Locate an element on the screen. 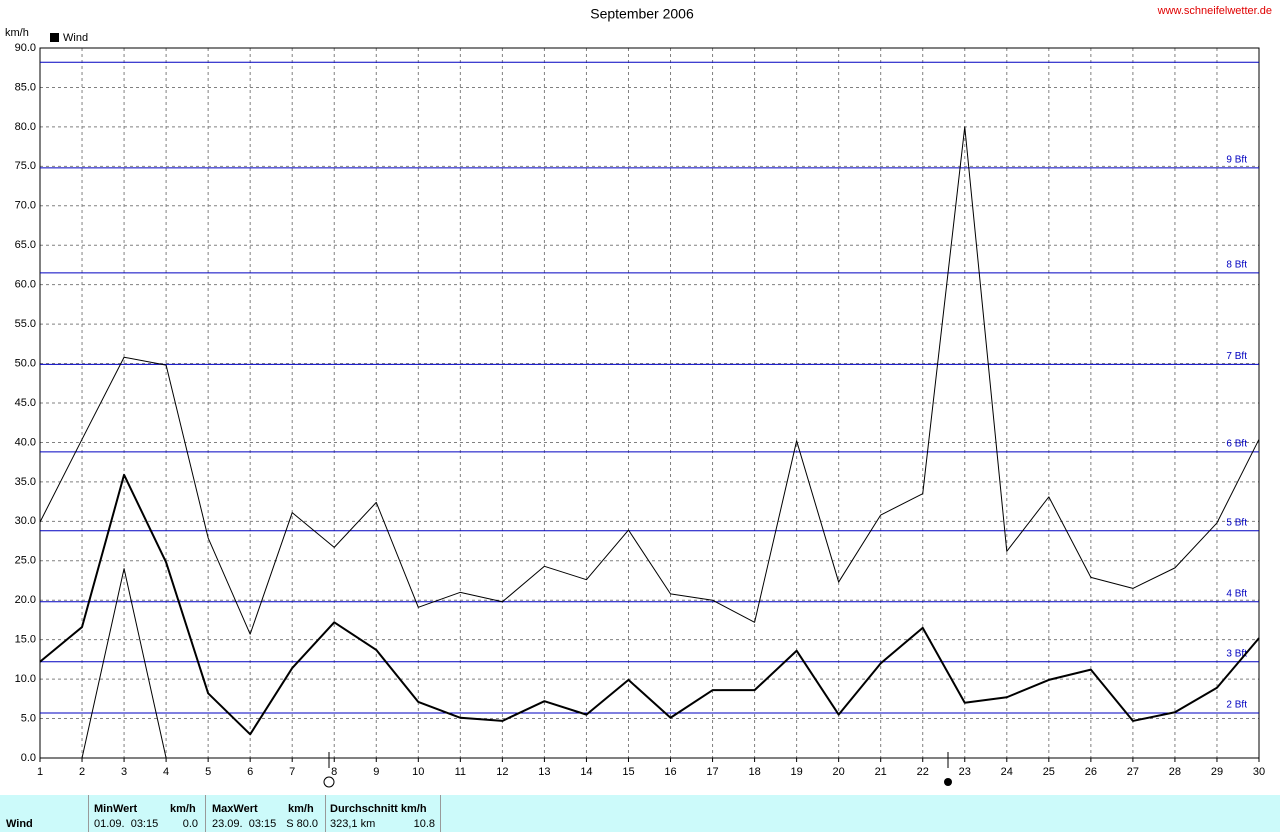  y-tick-label: 20.0 is located at coordinates (25, 600).